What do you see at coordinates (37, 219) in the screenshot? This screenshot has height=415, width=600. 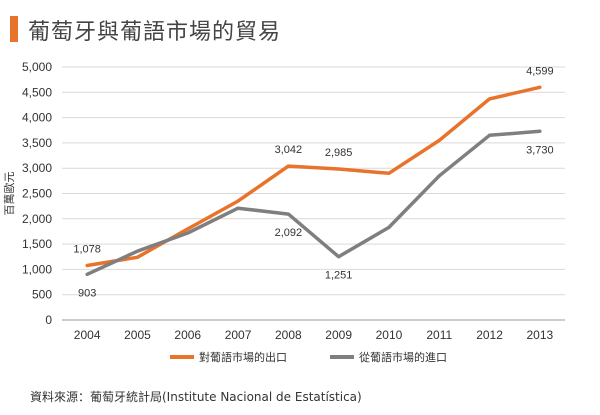 I see `y-tick-label: 2,000` at bounding box center [37, 219].